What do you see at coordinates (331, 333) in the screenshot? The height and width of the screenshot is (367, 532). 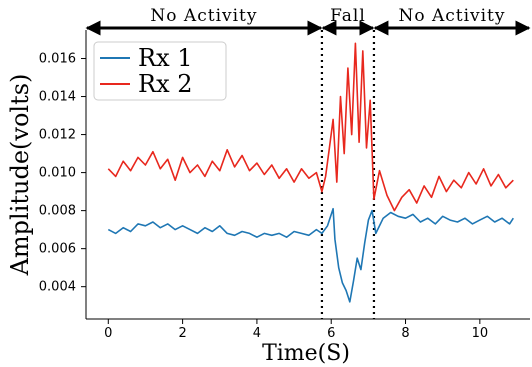 I see `x-tick-label: 6` at bounding box center [331, 333].